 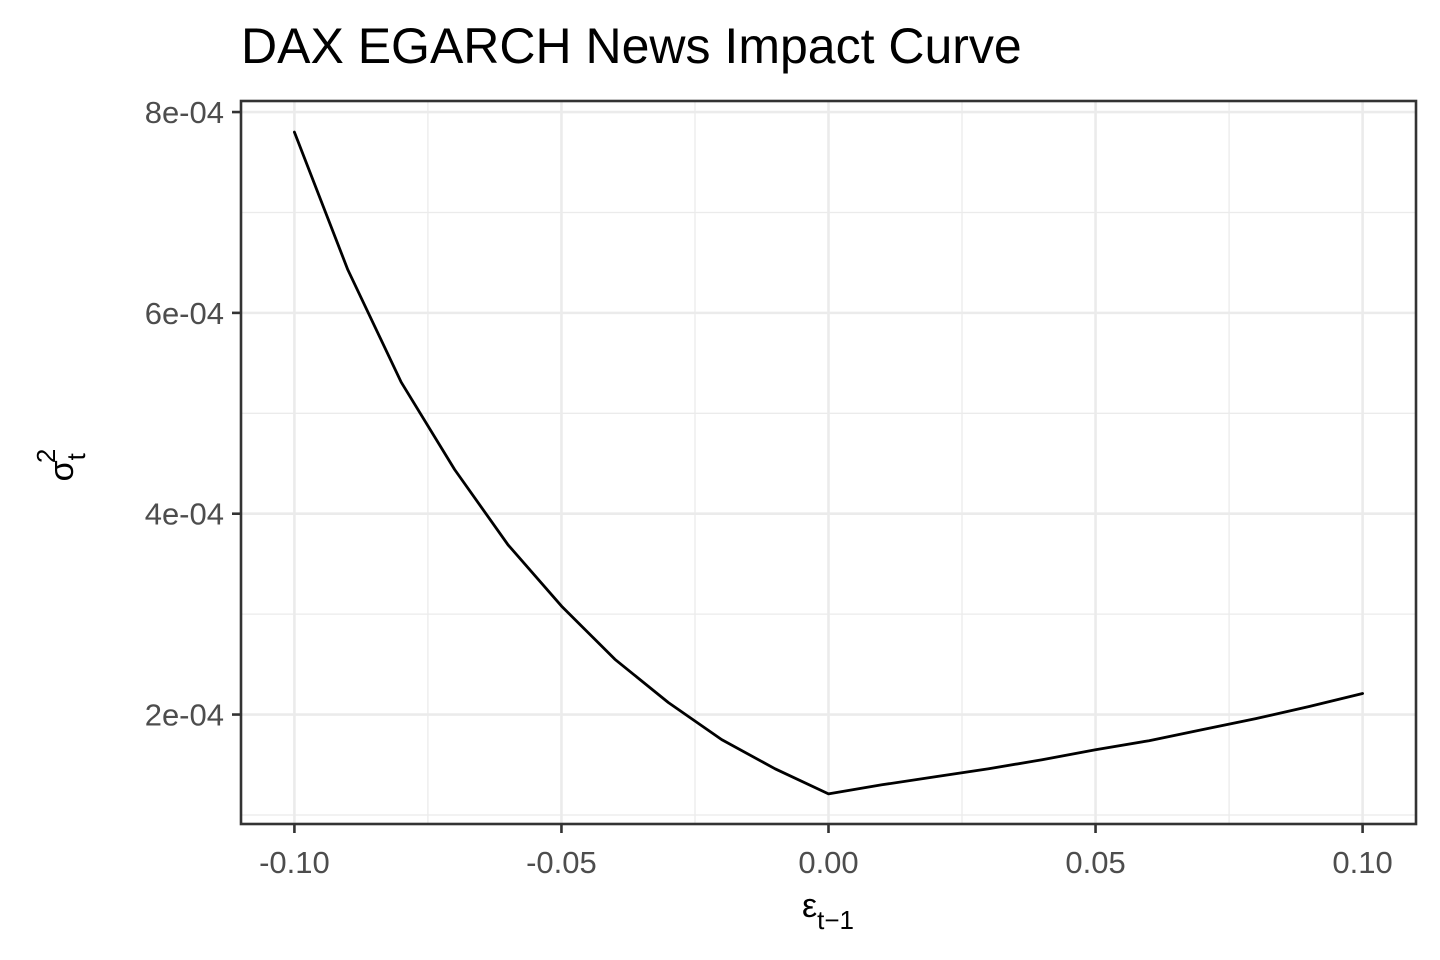 What do you see at coordinates (809, 906) in the screenshot?
I see `x-axis-title-base: ε` at bounding box center [809, 906].